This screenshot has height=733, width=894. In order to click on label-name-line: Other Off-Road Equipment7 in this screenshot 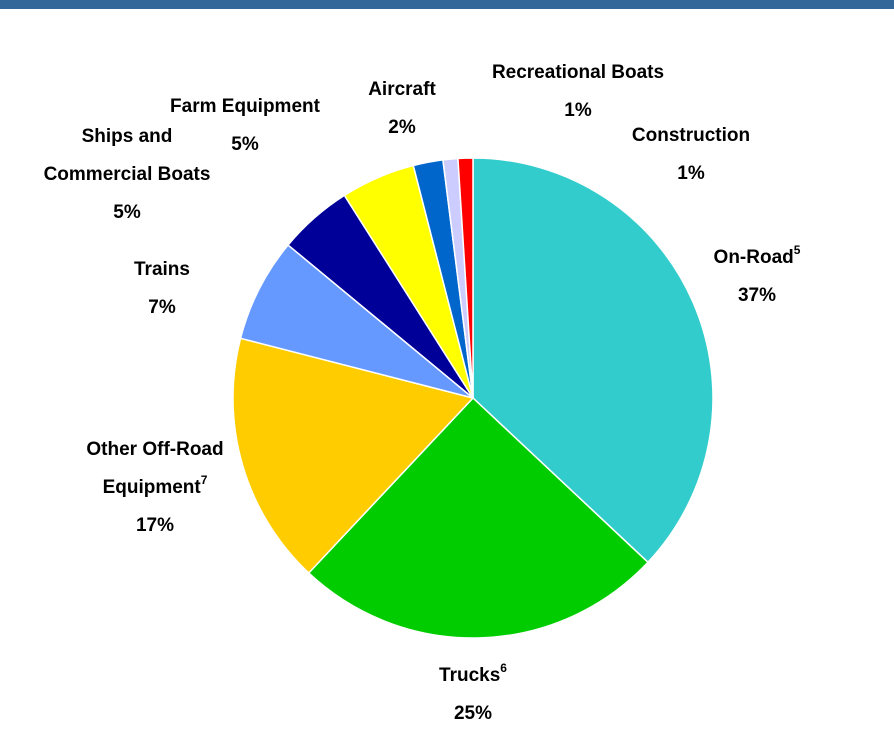, I will do `click(155, 469)`.